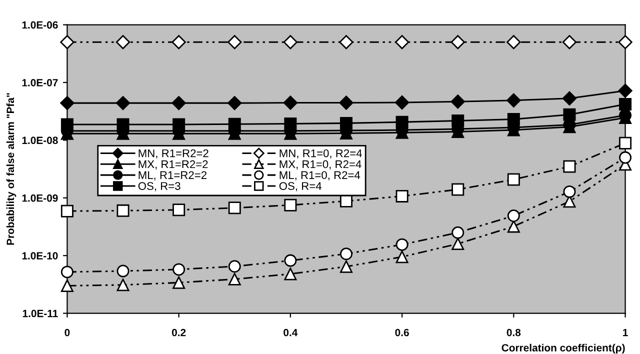 The height and width of the screenshot is (354, 640). I want to click on legend-label: MX, R1=R2=2, so click(173, 165).